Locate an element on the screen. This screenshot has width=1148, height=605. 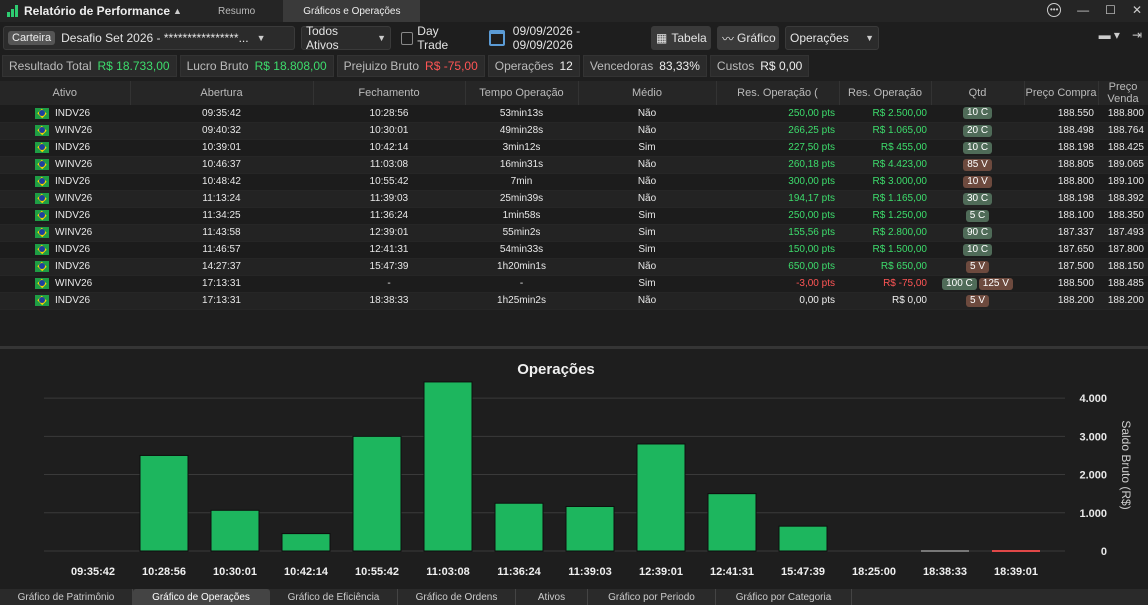
operacoes-select: Operações ▼ is located at coordinates (832, 38).